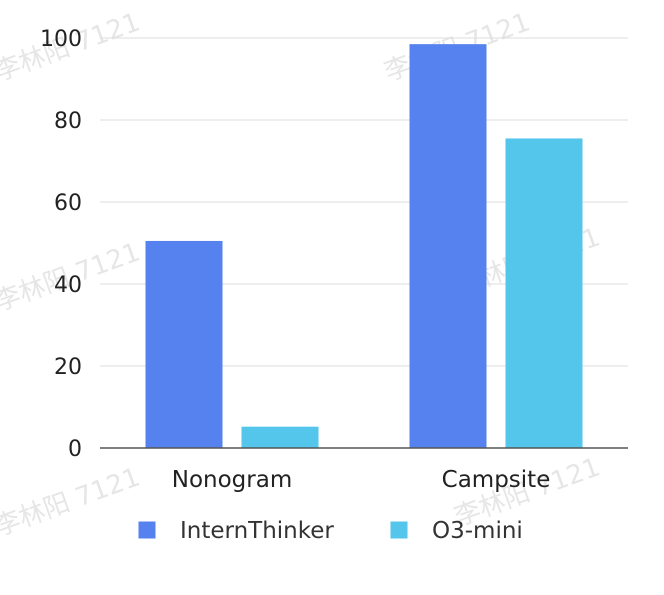 The width and height of the screenshot is (664, 595). Describe the element at coordinates (75, 449) in the screenshot. I see `y-tick-label: 0` at that location.